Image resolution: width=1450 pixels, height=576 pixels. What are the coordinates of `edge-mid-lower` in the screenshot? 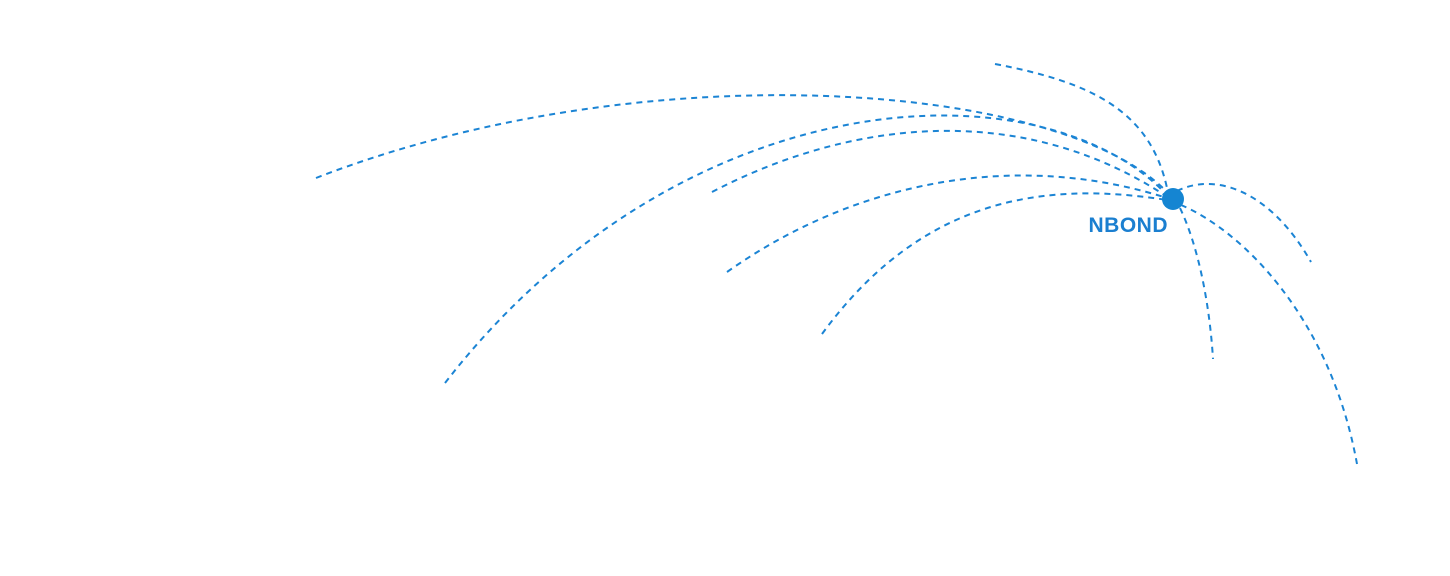 It's located at (994, 263).